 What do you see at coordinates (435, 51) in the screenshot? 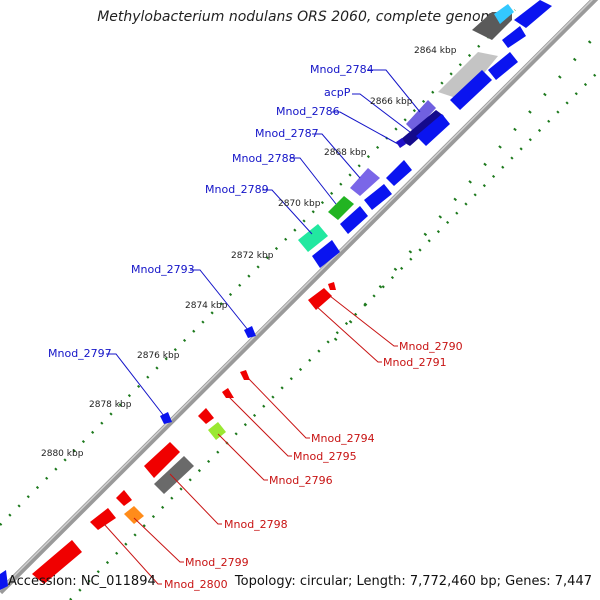
I see `scale-label: 2864 kbp` at bounding box center [435, 51].